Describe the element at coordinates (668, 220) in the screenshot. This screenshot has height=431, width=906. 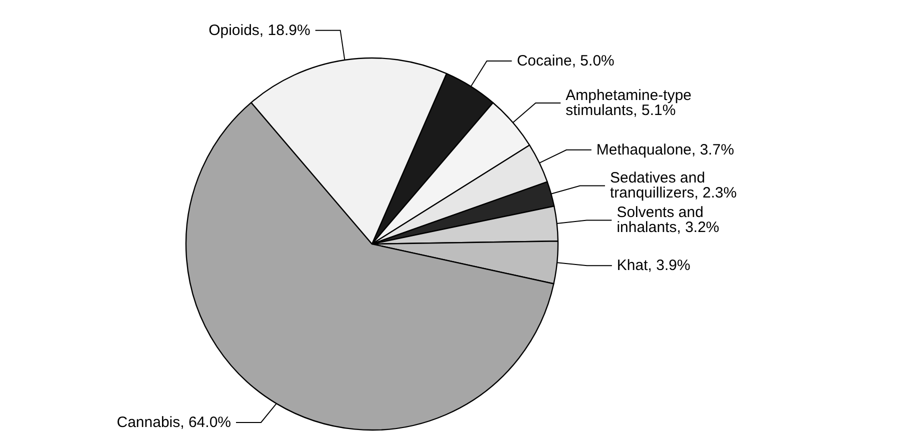
I see `slice-label: Solvents and inhalants, 3.2%` at that location.